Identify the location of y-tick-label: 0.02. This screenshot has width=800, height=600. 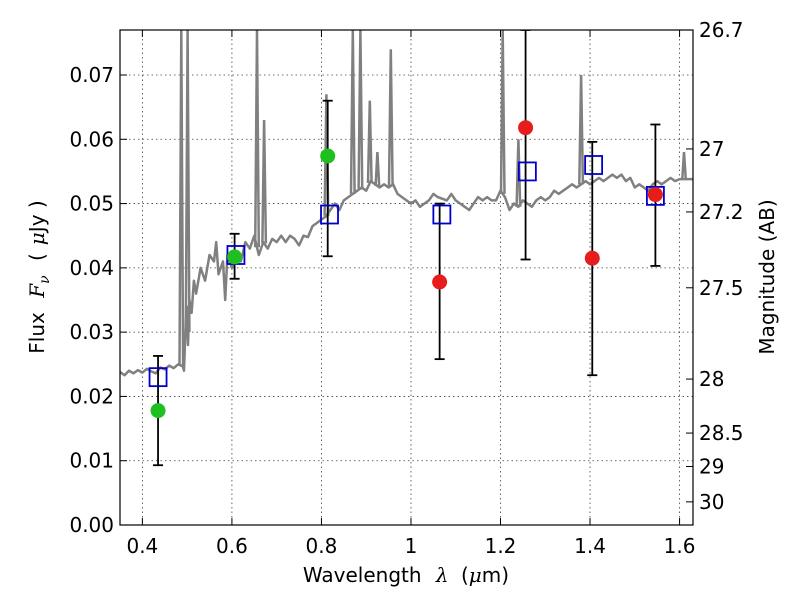
(91, 396).